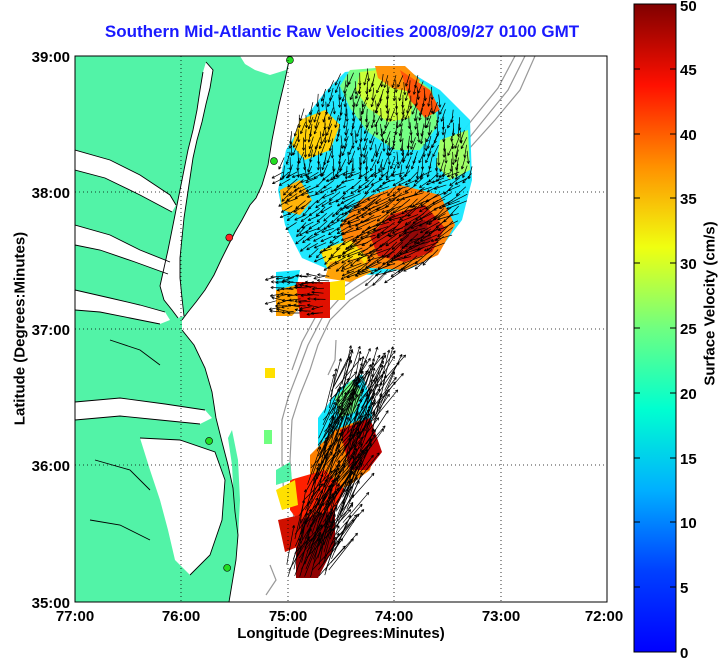 The width and height of the screenshot is (724, 659). What do you see at coordinates (122, 307) in the screenshot?
I see `james-river` at bounding box center [122, 307].